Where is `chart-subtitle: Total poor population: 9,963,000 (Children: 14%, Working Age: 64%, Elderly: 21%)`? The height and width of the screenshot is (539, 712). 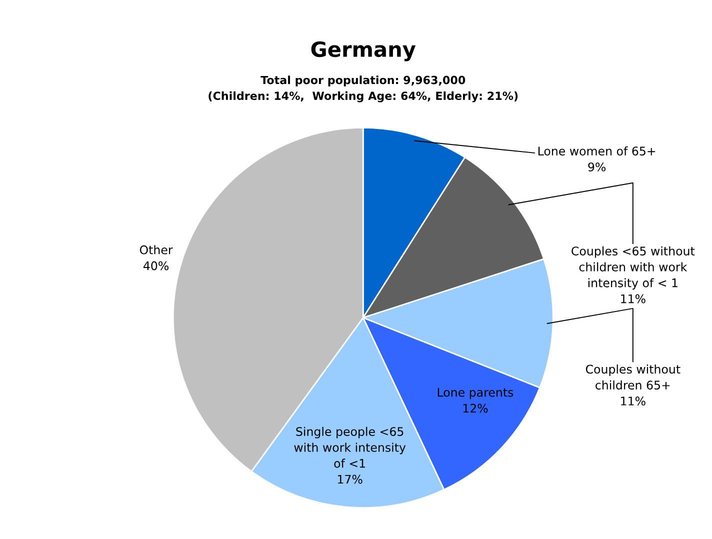
chart-subtitle: Total poor population: 9,963,000 (Children: 14%, Working Age: 64%, Elderly: 21%) is located at coordinates (363, 89).